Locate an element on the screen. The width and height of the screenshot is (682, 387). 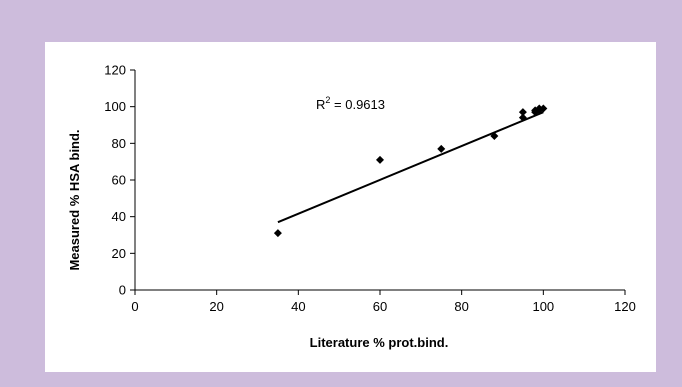
y-tick-label: 20 is located at coordinates (119, 253).